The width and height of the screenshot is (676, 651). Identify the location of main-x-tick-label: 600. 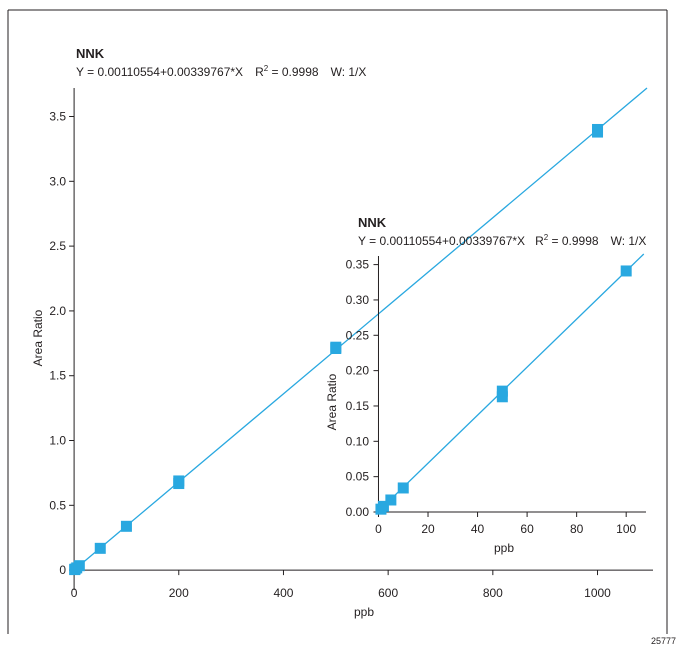
(388, 593).